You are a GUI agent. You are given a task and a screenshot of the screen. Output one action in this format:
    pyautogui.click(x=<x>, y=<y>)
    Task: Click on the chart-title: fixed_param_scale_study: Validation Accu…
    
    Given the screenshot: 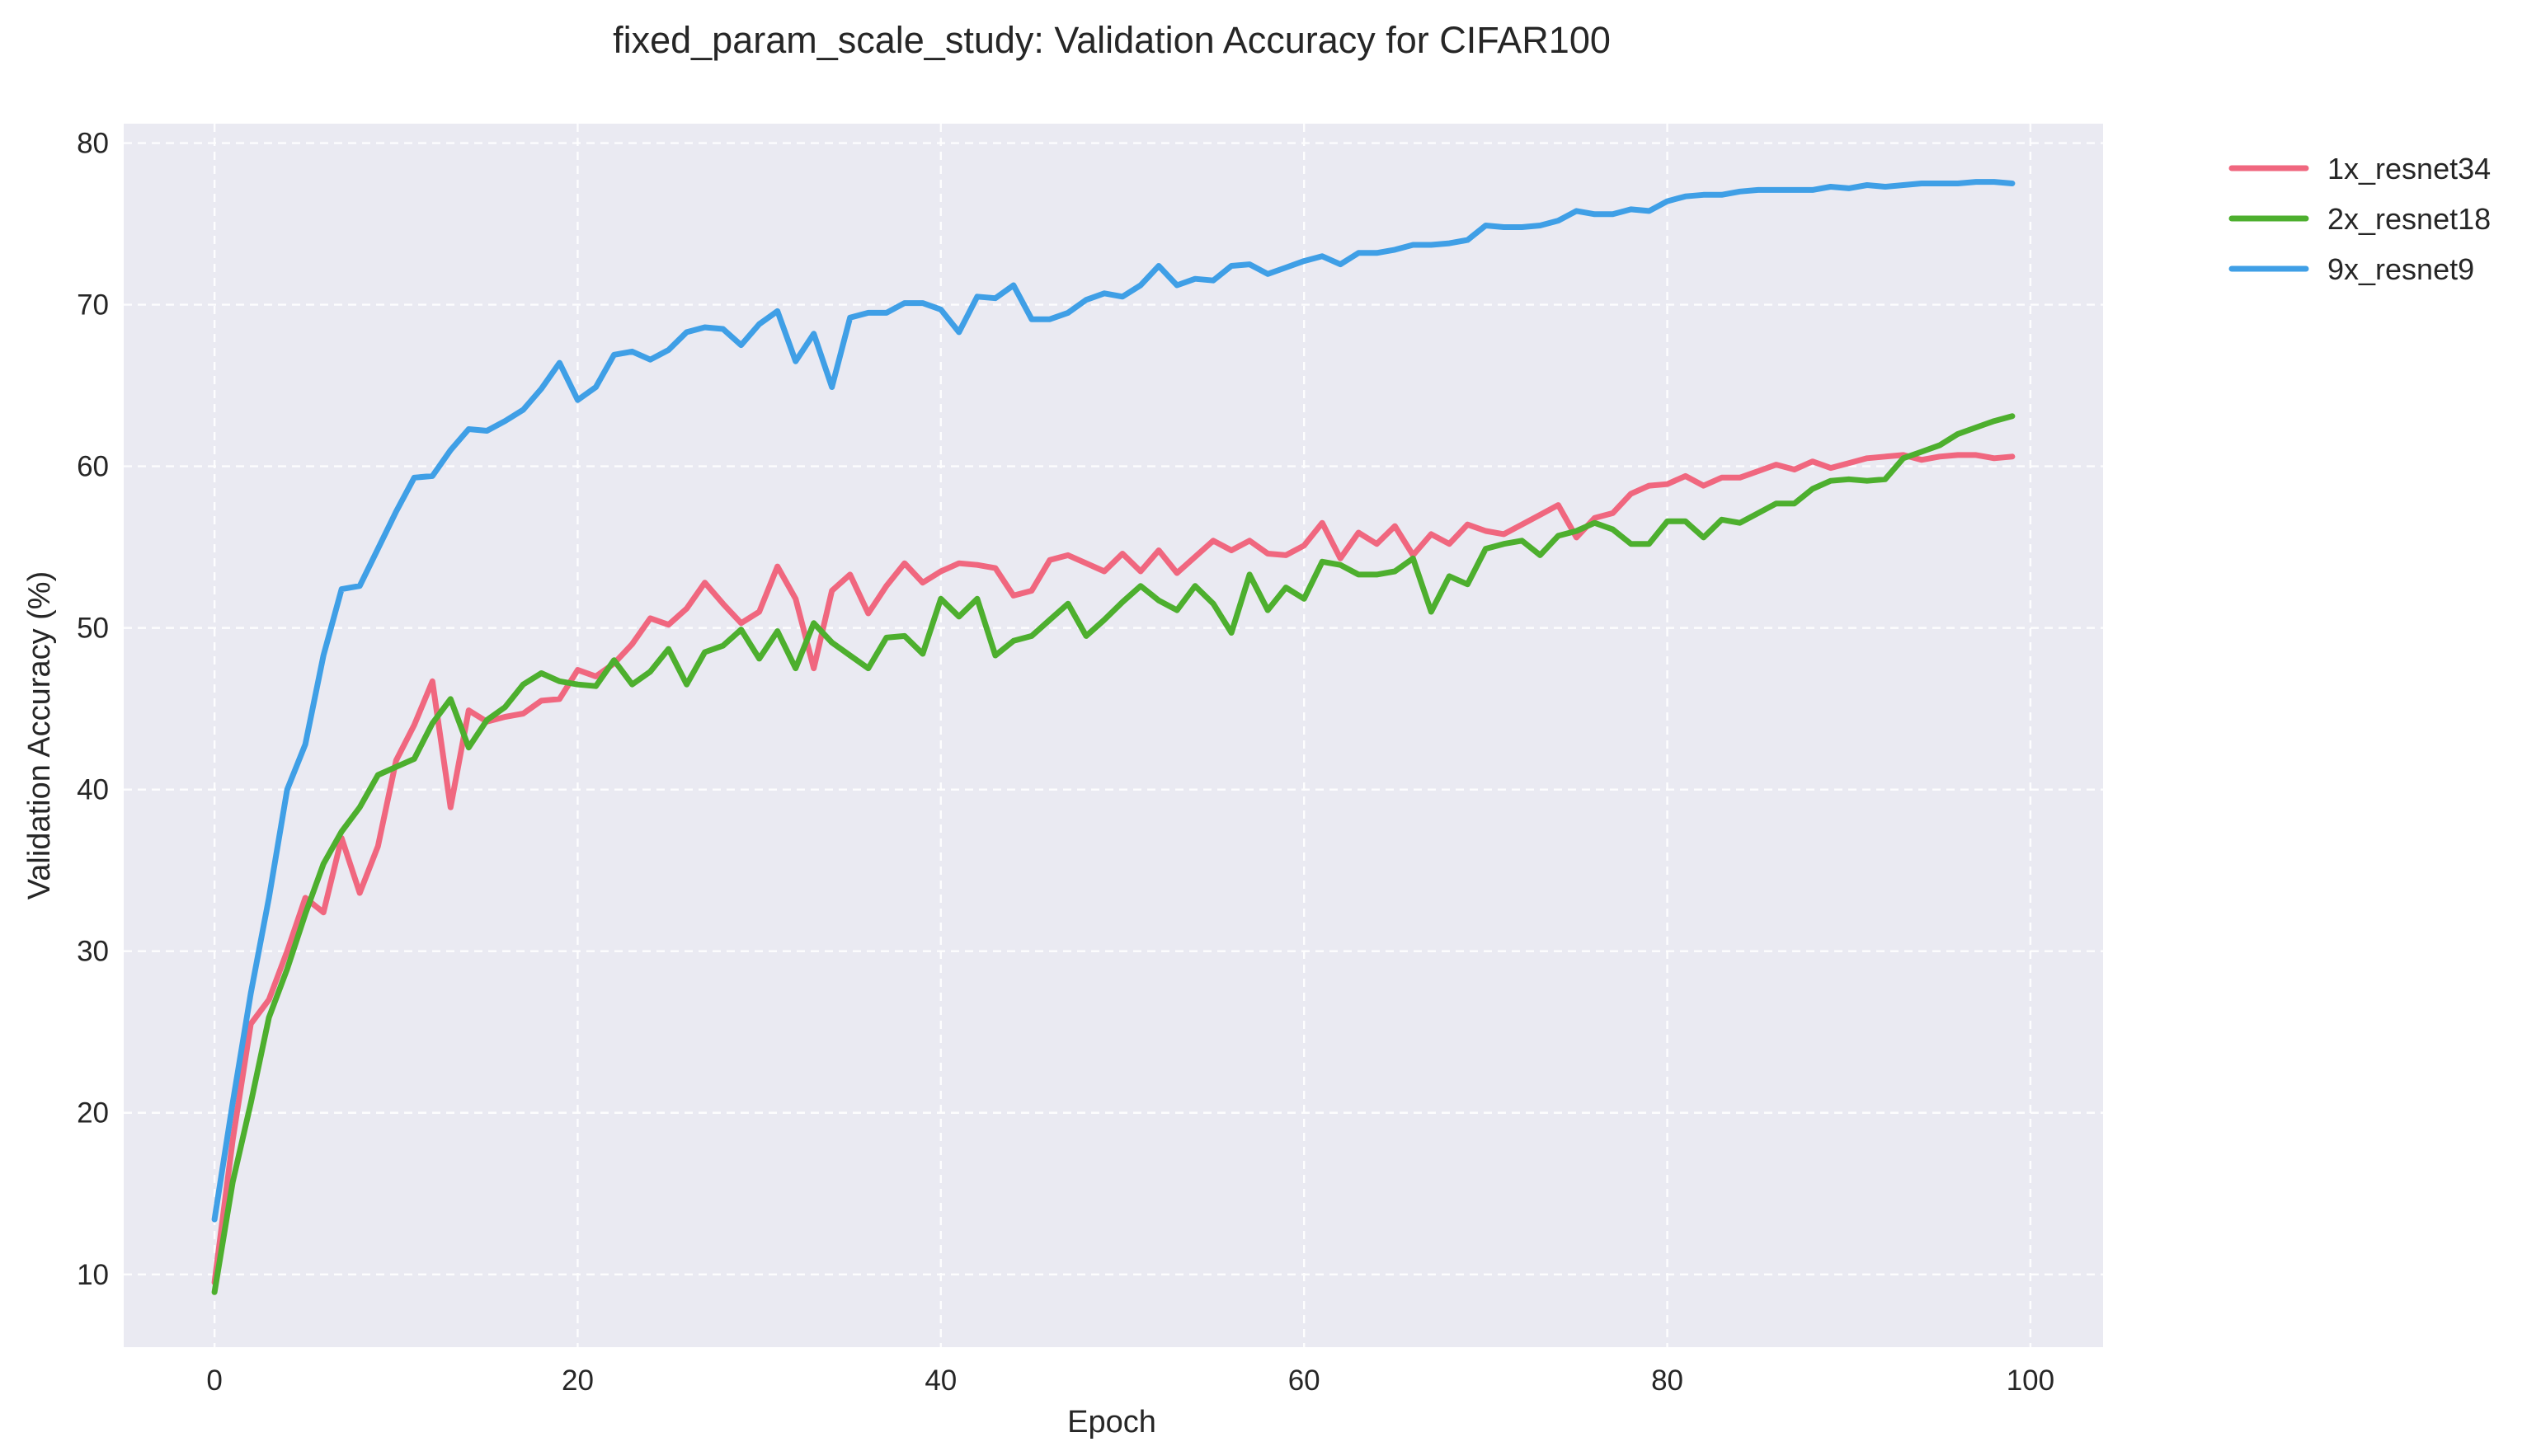 What is the action you would take?
    pyautogui.click(x=1112, y=40)
    